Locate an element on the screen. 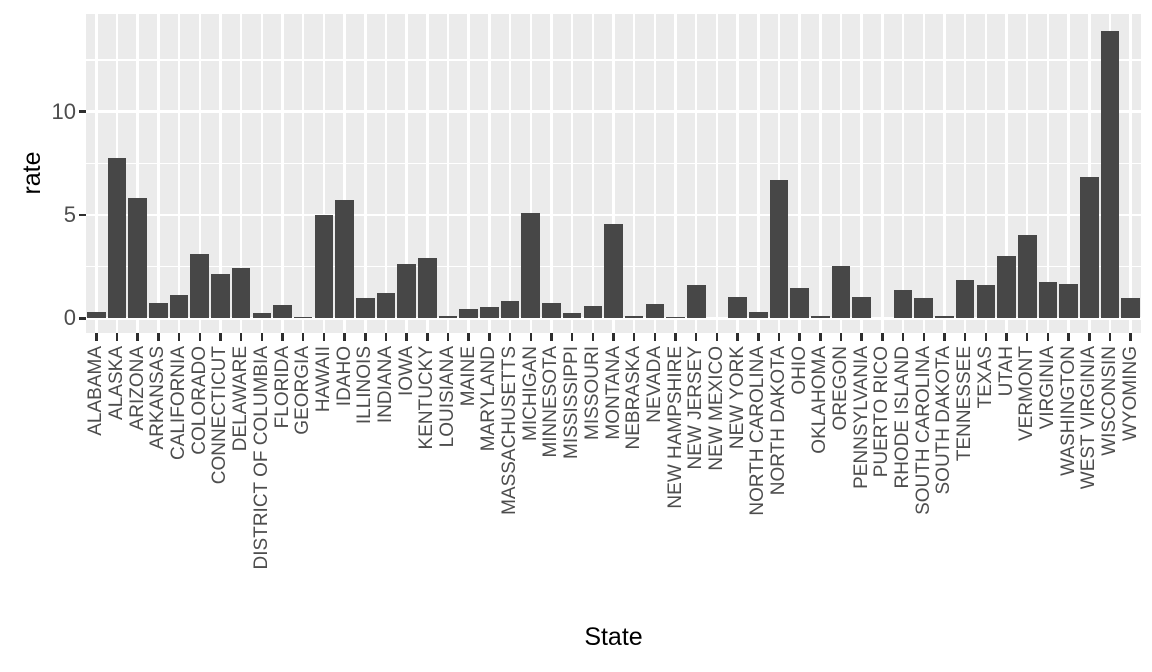 The height and width of the screenshot is (672, 1152). bar-idaho is located at coordinates (344, 259).